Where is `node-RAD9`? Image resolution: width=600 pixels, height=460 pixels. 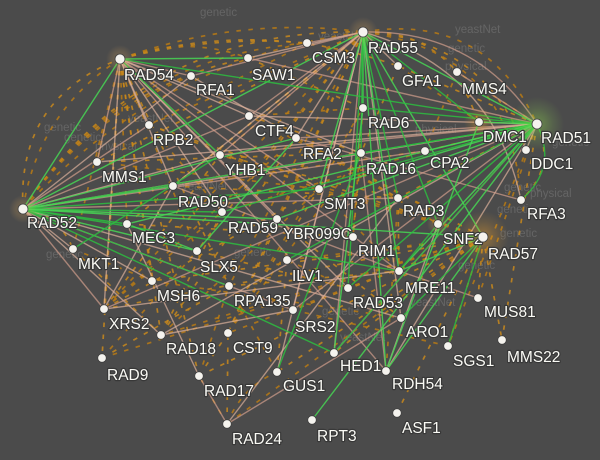 node-RAD9 is located at coordinates (102, 358).